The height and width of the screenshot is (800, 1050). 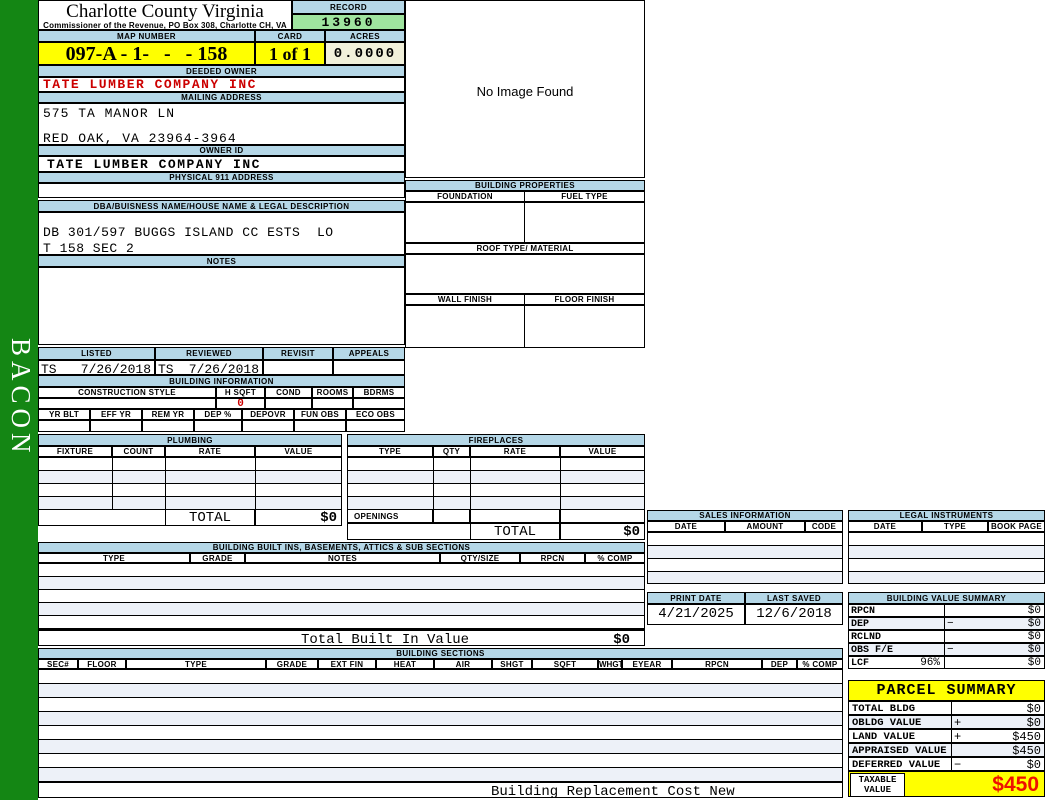 What do you see at coordinates (496, 440) in the screenshot?
I see `fireplaces-title: FIREPLACES` at bounding box center [496, 440].